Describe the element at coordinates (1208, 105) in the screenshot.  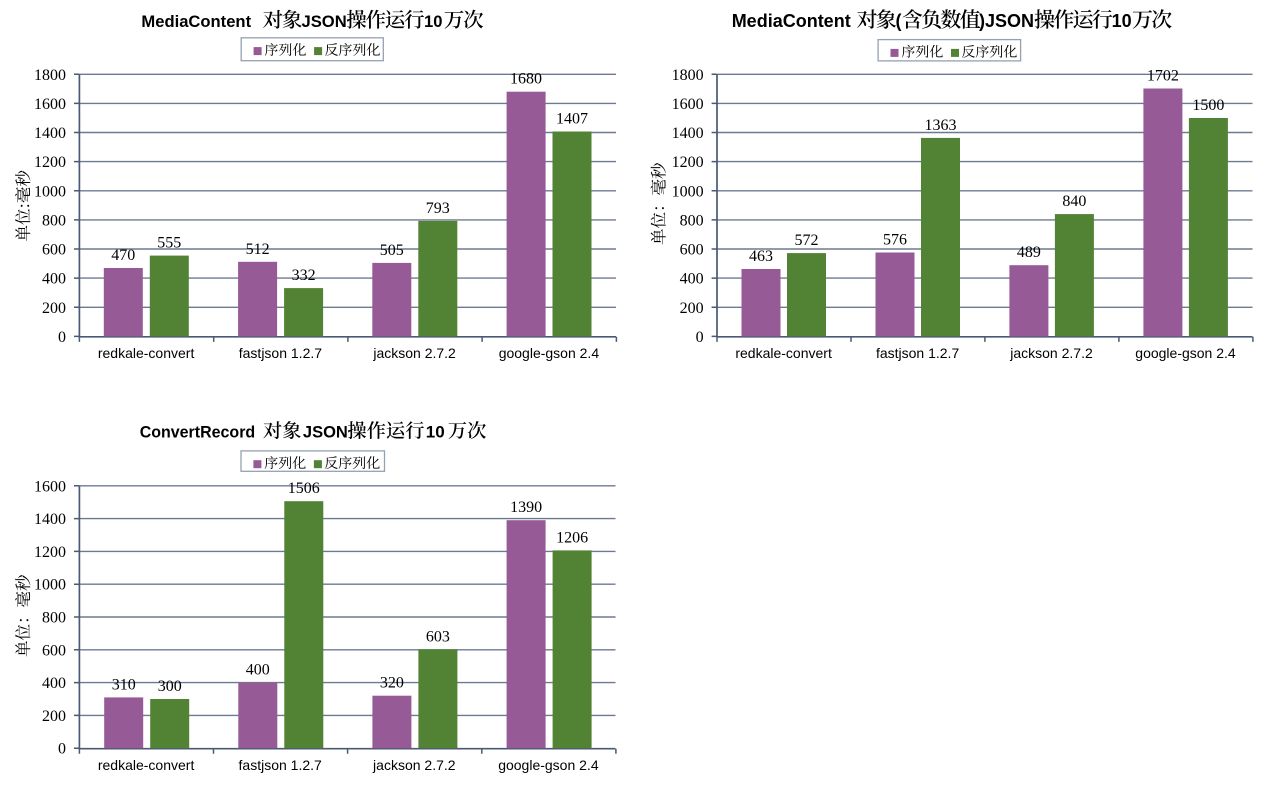
I see `svg-text: 1500` at that location.